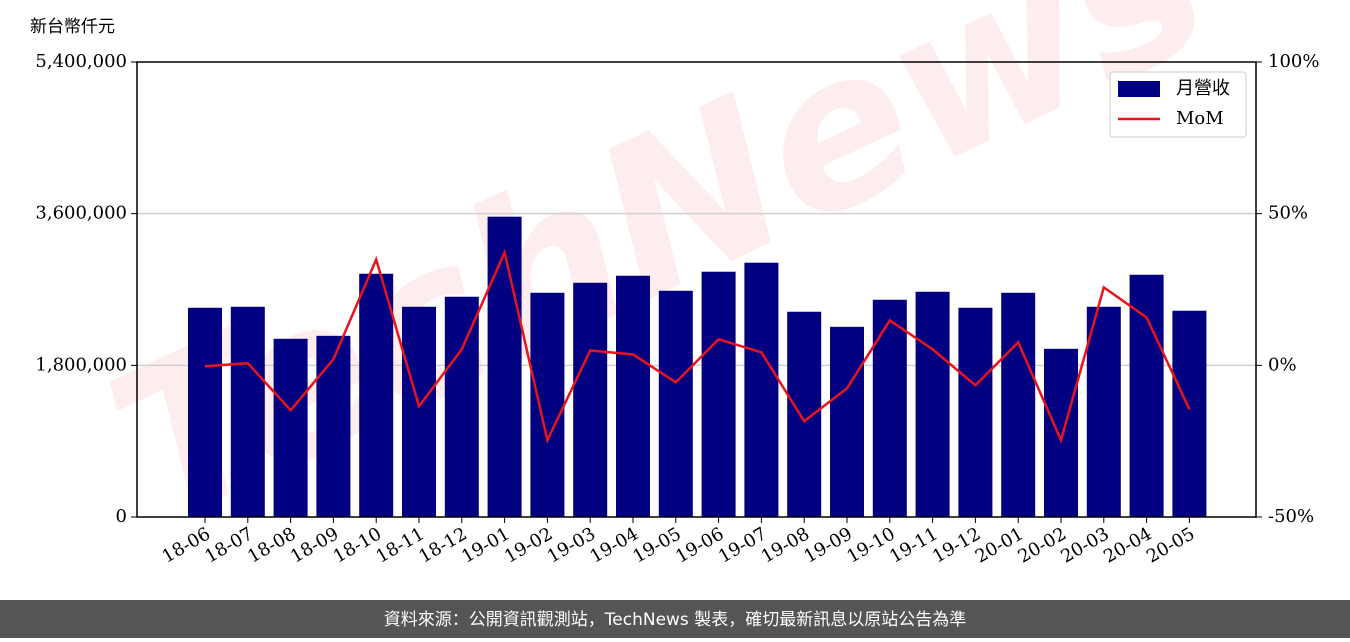 Image resolution: width=1350 pixels, height=642 pixels. Describe the element at coordinates (442, 545) in the screenshot. I see `x-tick-label: 18-12` at that location.